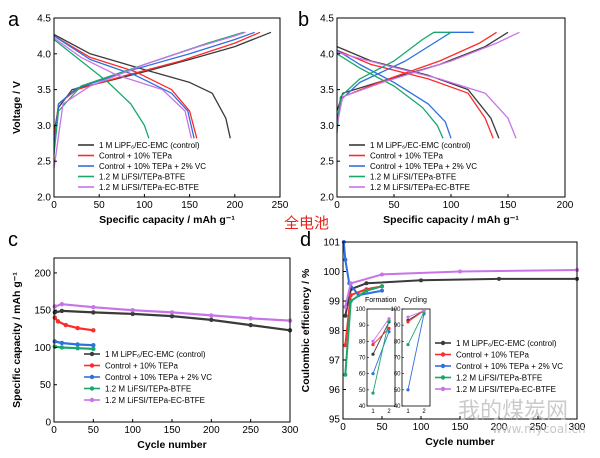 Image resolution: width=600 pixels, height=458 pixels. What do you see at coordinates (362, 407) in the screenshot?
I see `inset-y-tick-label: 40` at bounding box center [362, 407].